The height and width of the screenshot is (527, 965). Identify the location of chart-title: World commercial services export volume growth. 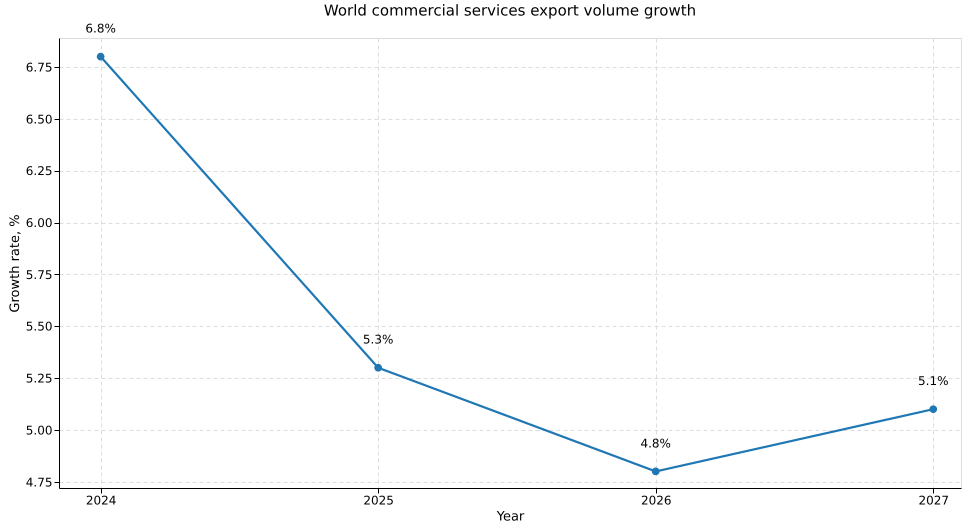
(510, 11).